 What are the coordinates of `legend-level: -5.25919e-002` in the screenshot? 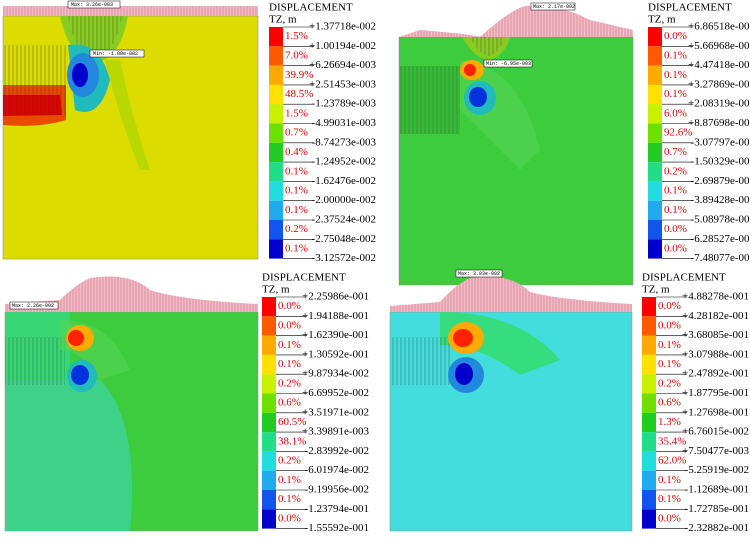 It's located at (717, 470).